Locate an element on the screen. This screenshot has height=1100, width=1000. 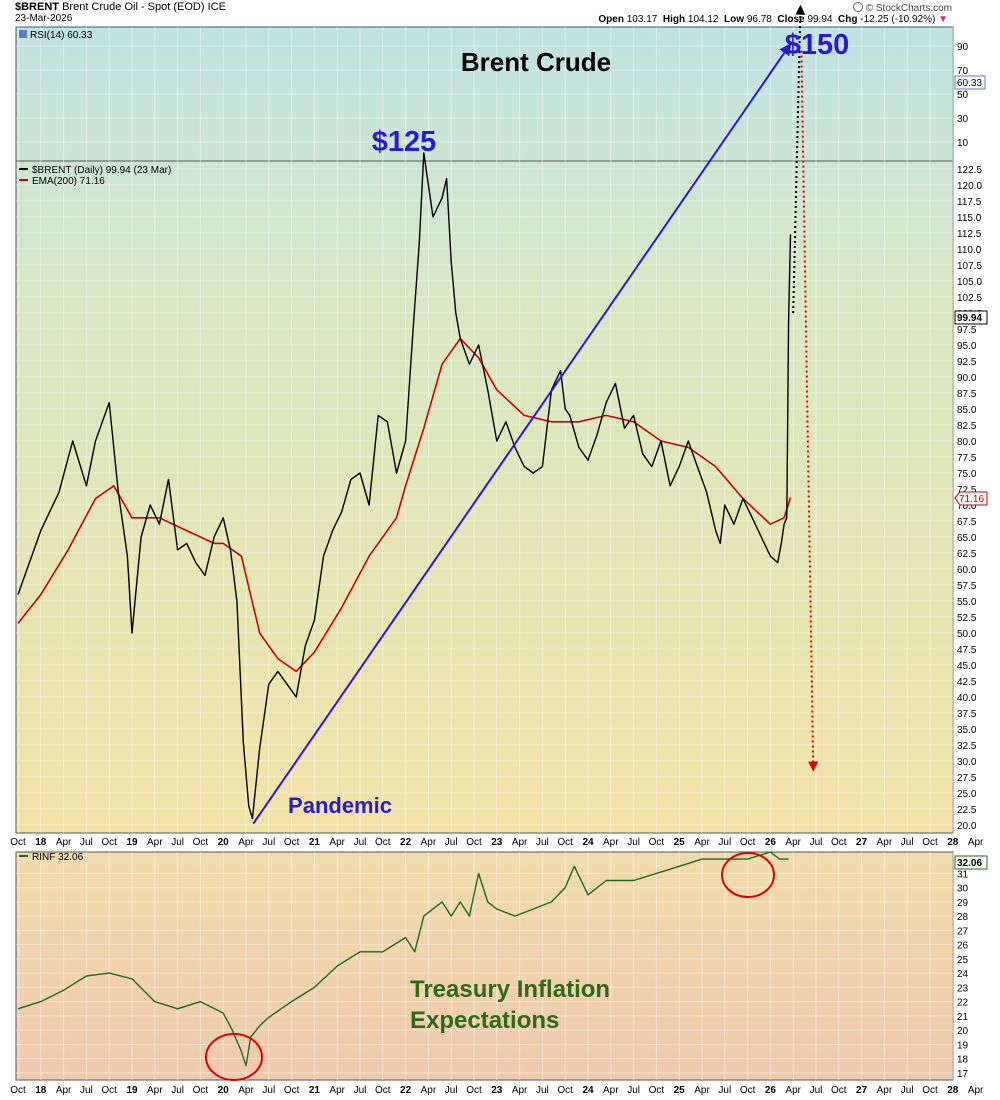
x-tick-label-rinf: 27 is located at coordinates (862, 1090).